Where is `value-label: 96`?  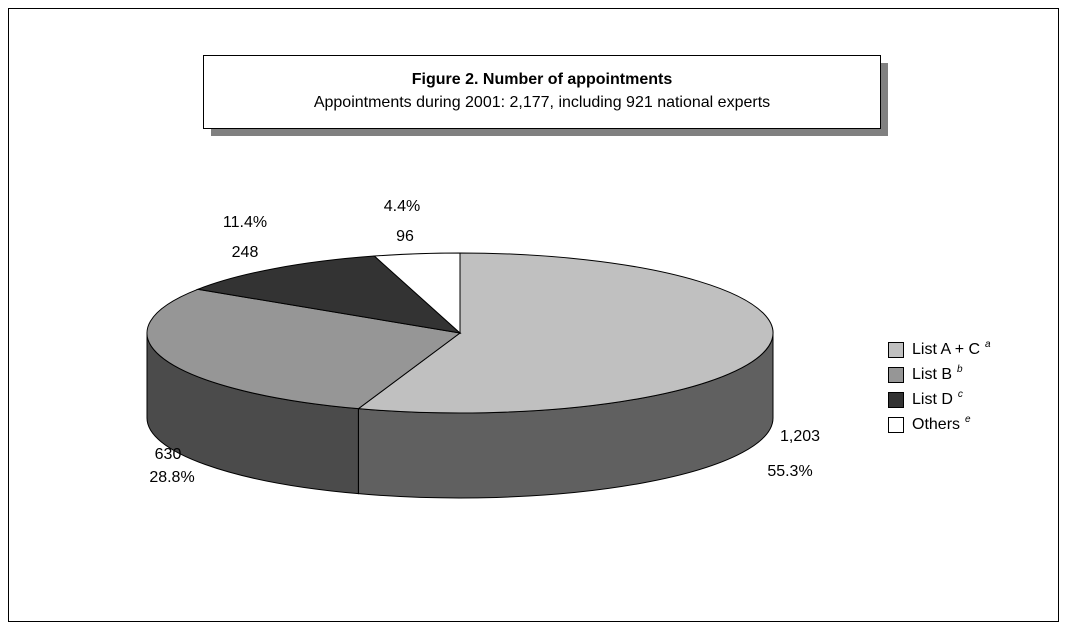
value-label: 96 is located at coordinates (405, 236).